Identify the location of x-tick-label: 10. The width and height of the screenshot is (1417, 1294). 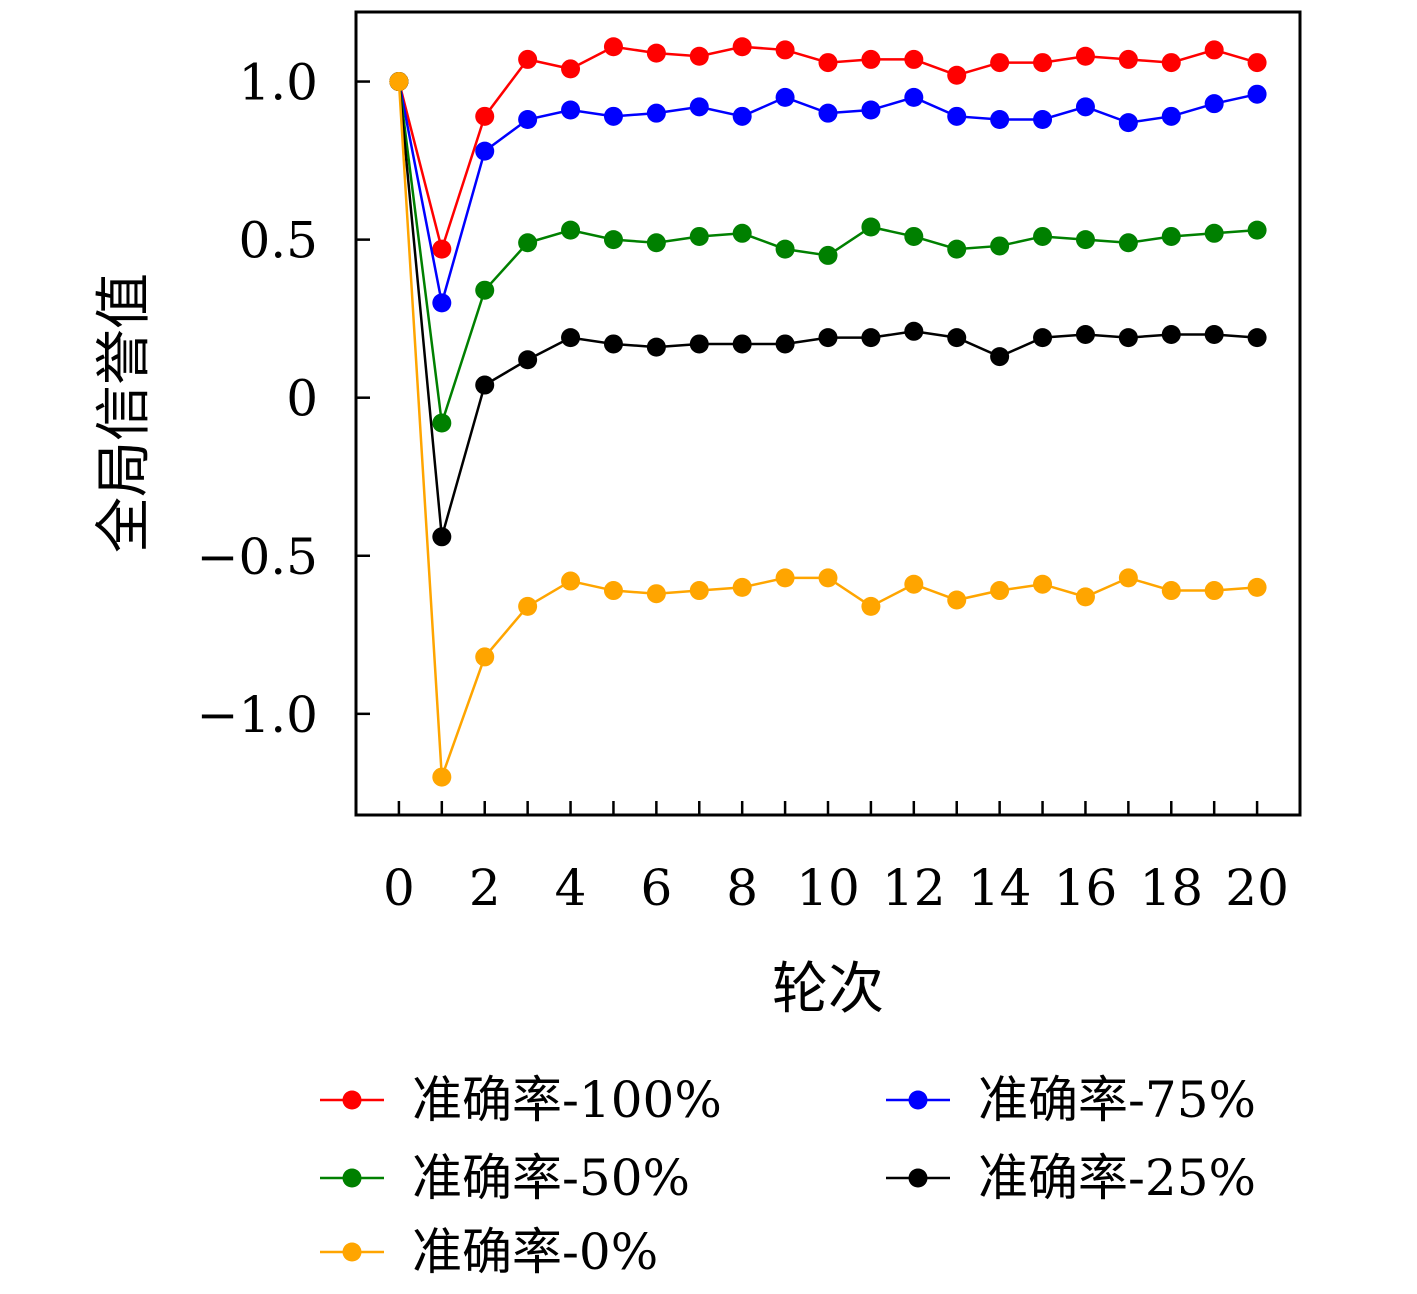
(828, 888).